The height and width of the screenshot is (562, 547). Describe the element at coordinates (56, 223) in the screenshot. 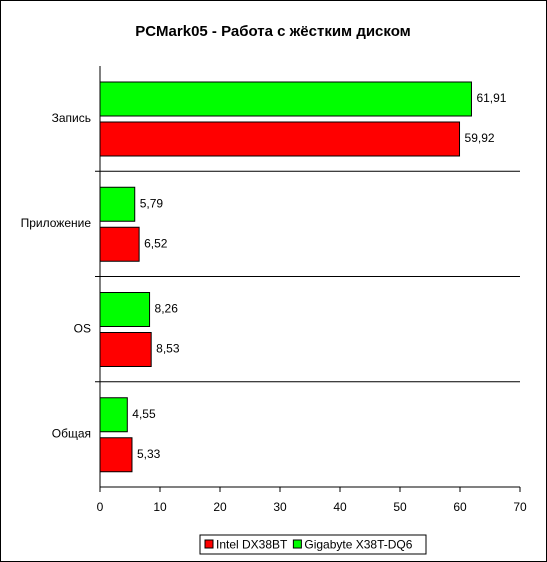

I see `category-label: Приложение` at that location.